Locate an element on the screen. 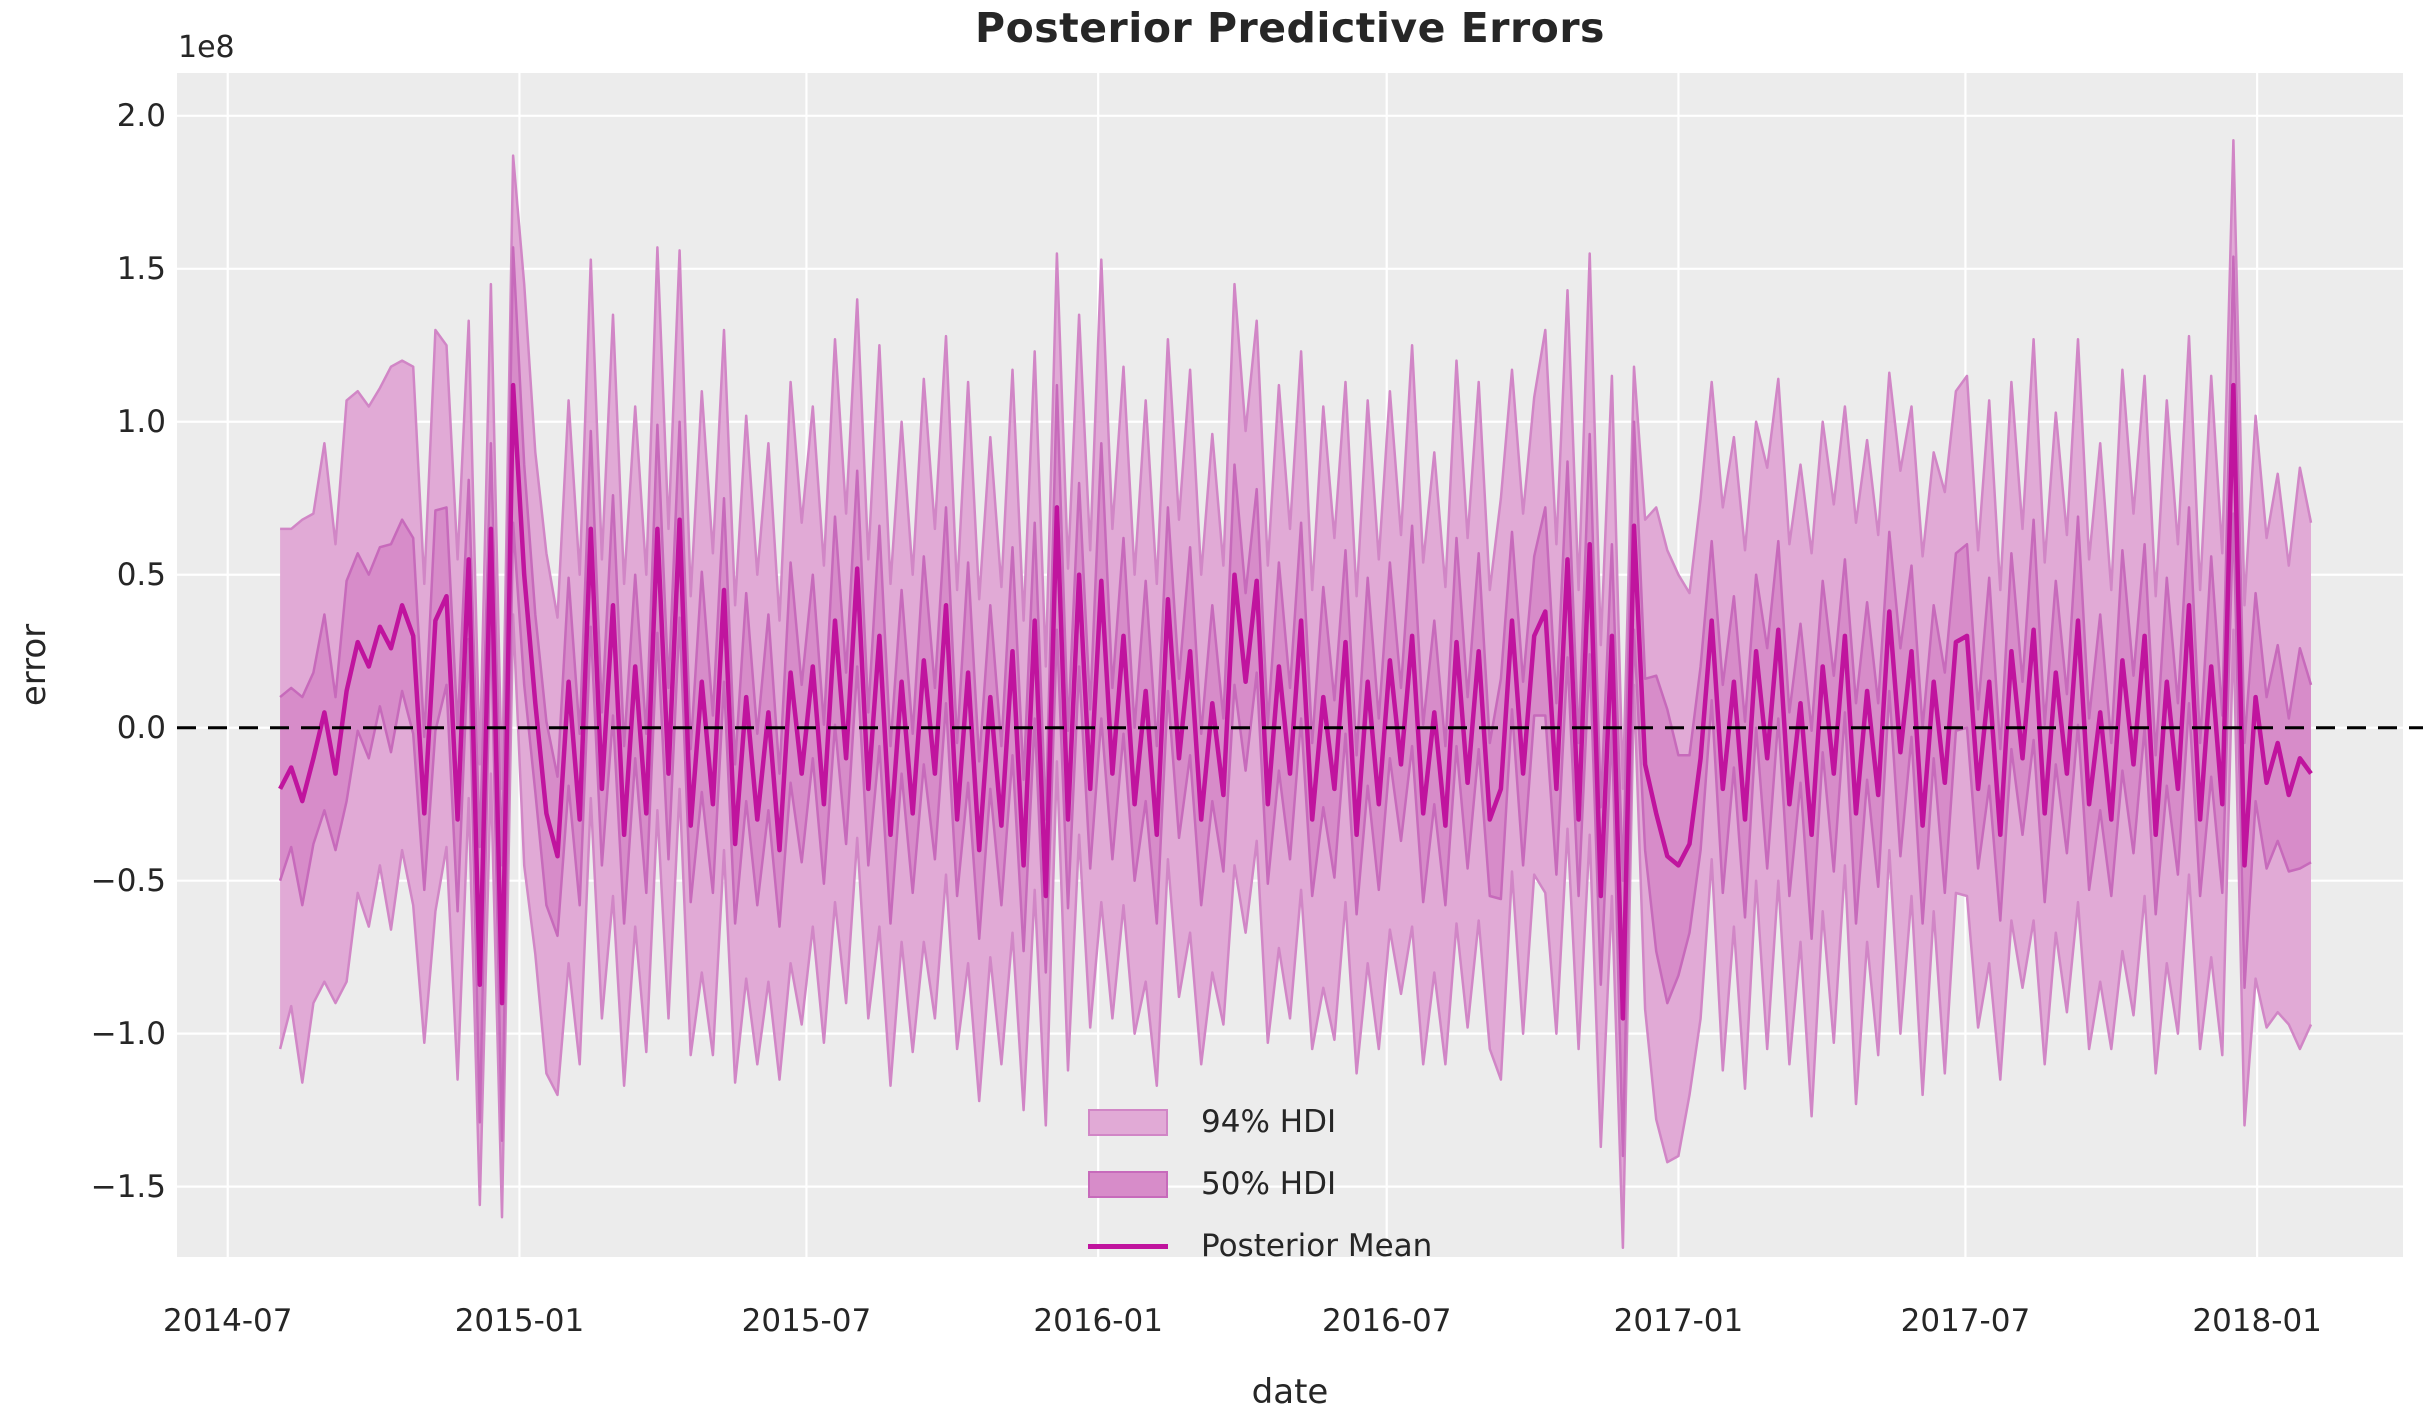  legend: 94% HDI 50% HDI Posterior Mean is located at coordinates (1260, 1184).